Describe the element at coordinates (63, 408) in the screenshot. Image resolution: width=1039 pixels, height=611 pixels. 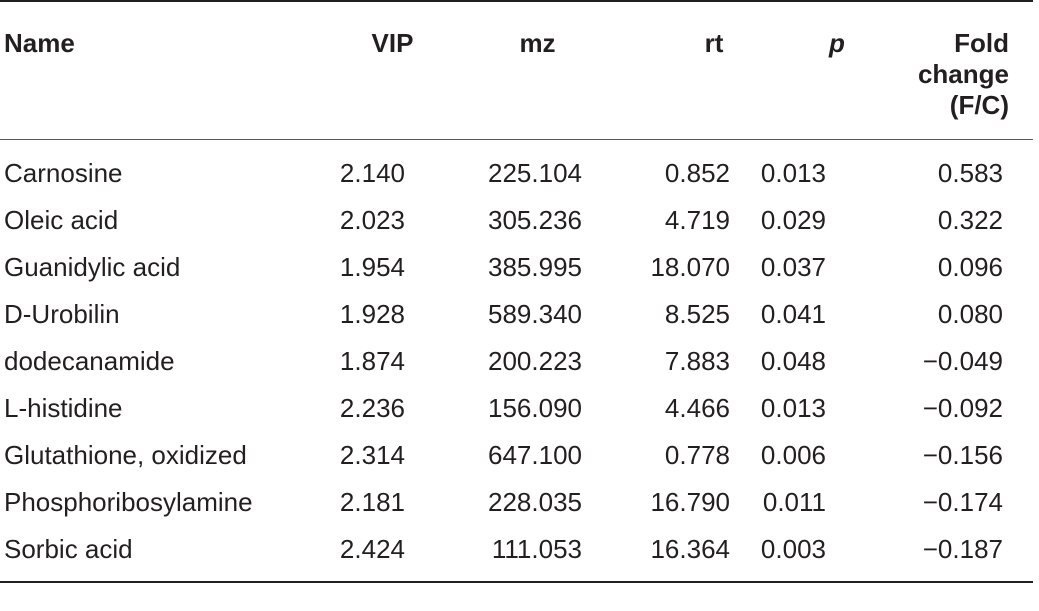
I see `cell-name: L-histidine` at that location.